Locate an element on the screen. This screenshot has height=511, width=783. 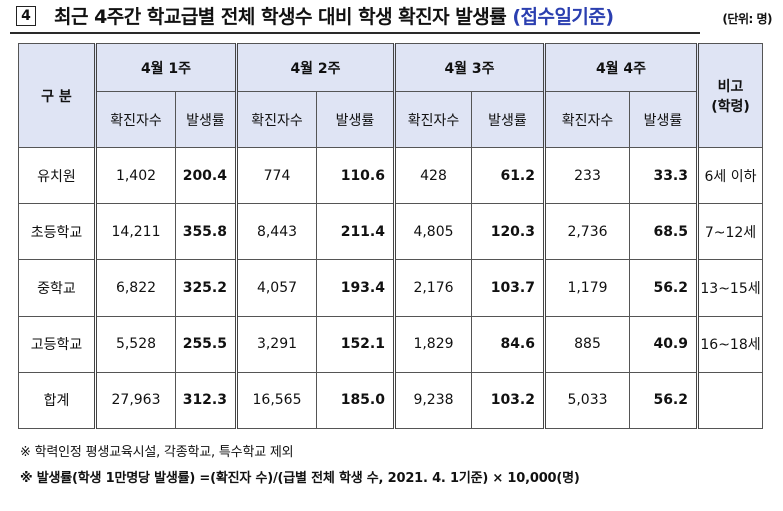
remark-cell is located at coordinates (730, 400).